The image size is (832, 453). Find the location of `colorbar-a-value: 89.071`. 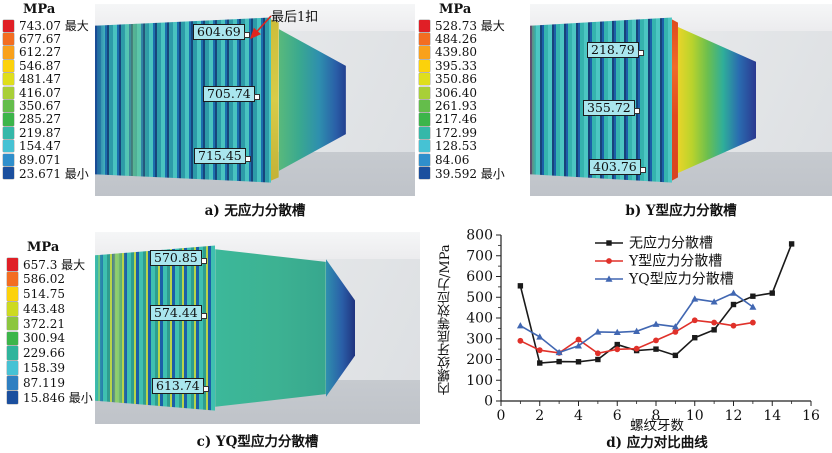

colorbar-a-value: 89.071 is located at coordinates (40, 159).